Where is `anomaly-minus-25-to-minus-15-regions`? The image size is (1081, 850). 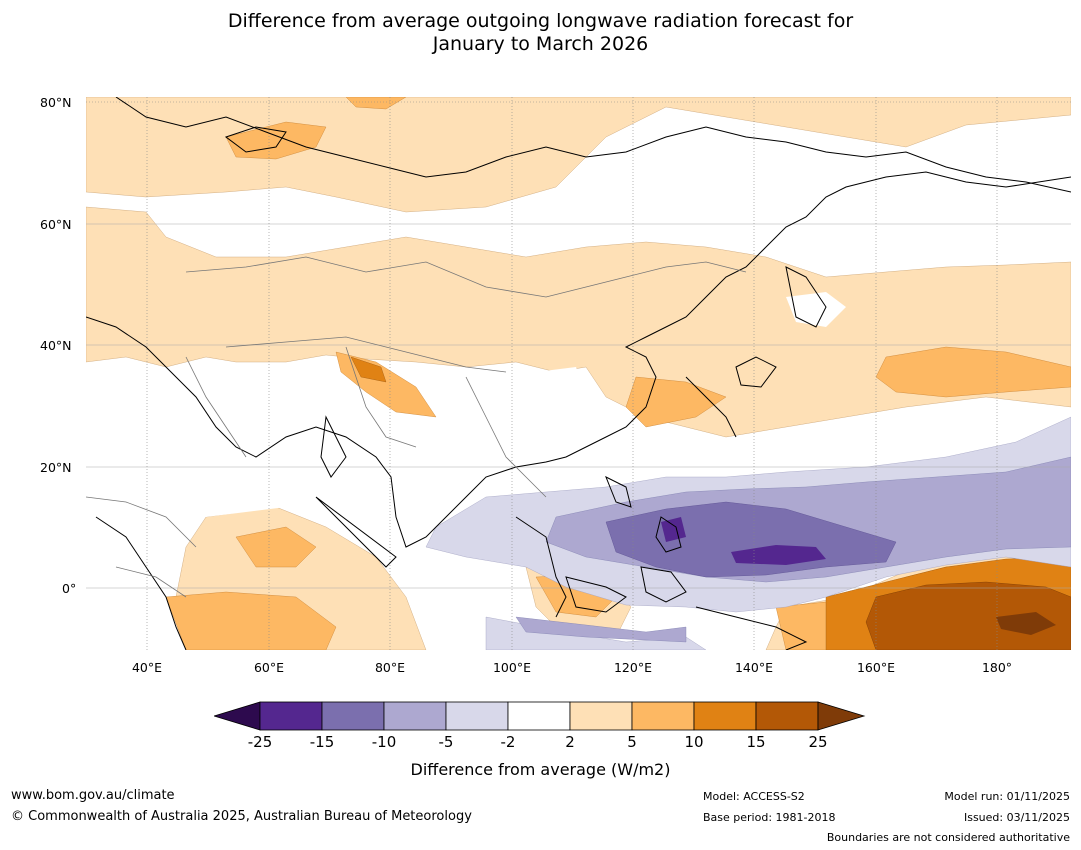 anomaly-minus-25-to-minus-15-regions is located at coordinates (743, 541).